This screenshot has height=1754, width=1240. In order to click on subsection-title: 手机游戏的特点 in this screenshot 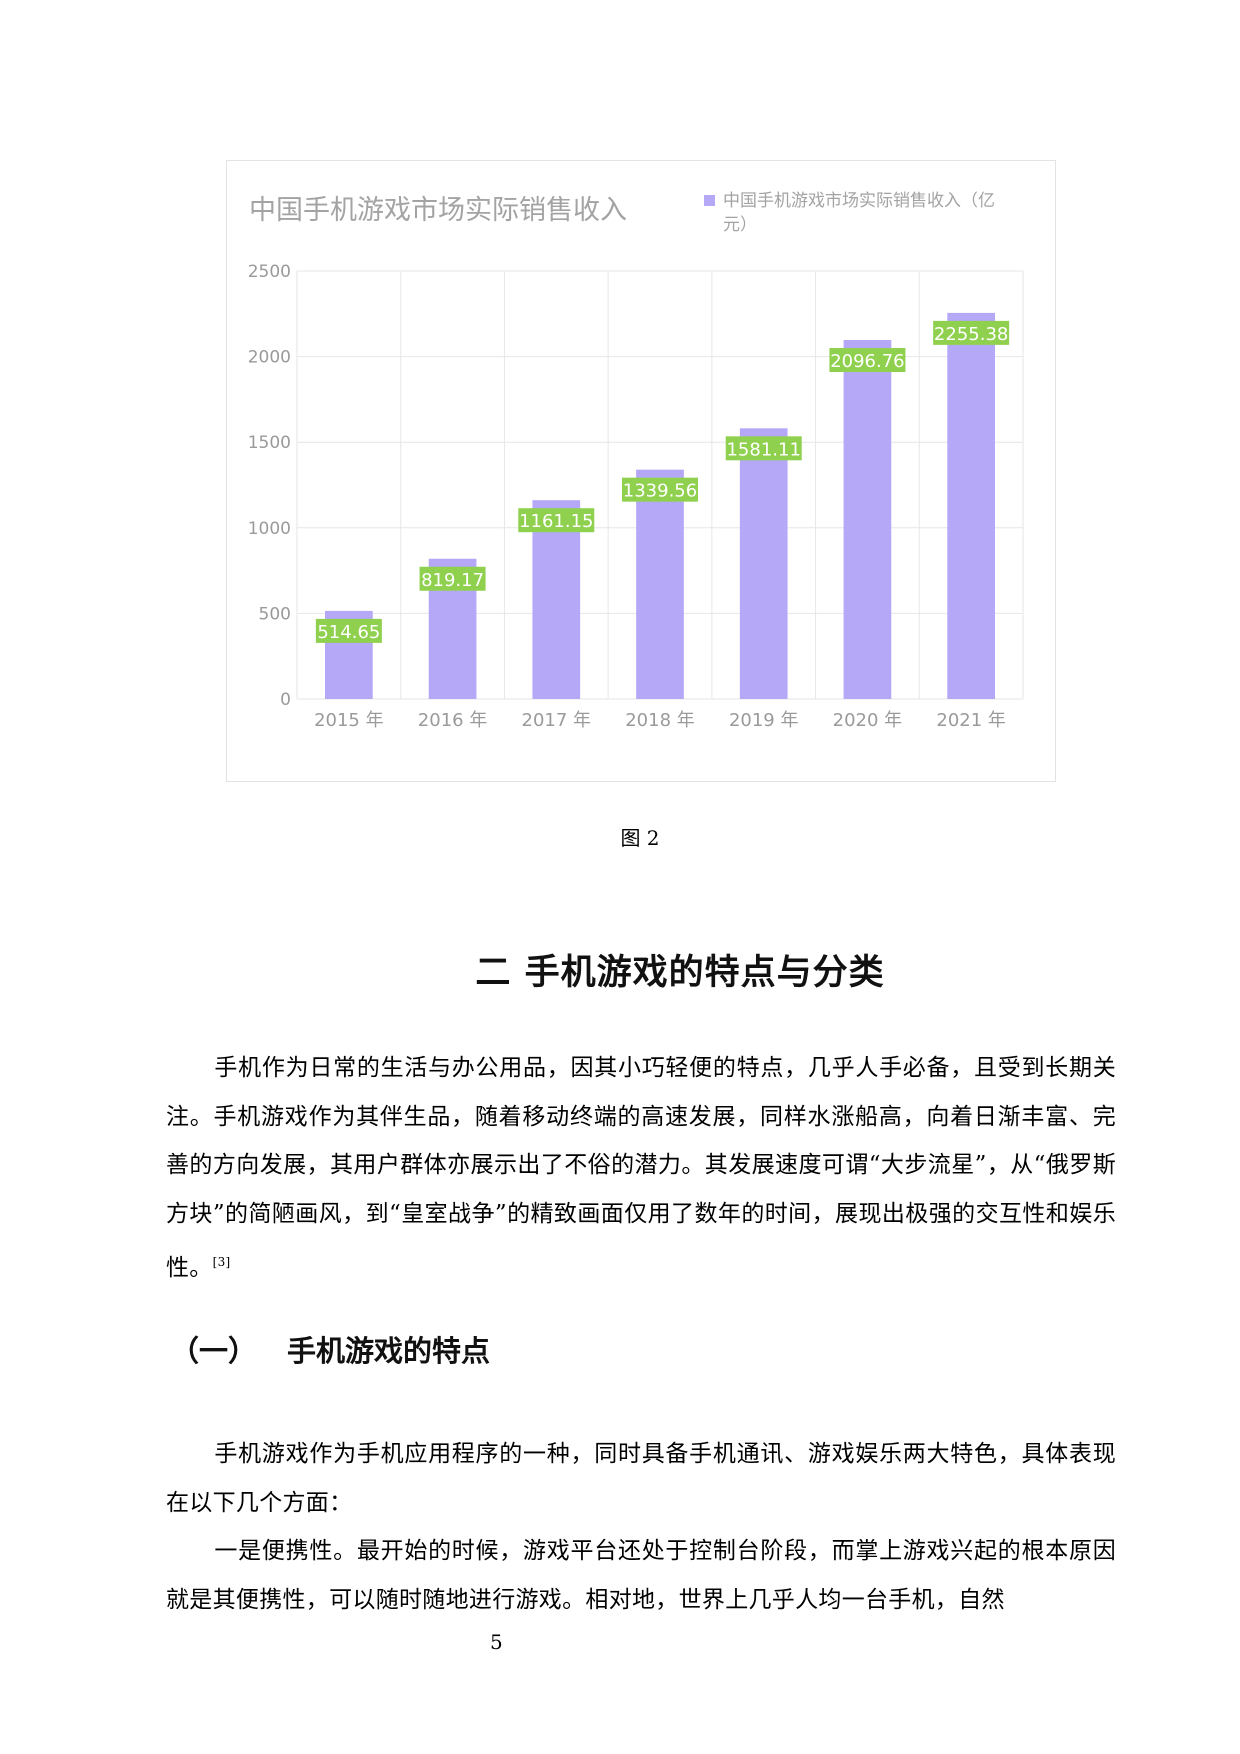, I will do `click(389, 1351)`.